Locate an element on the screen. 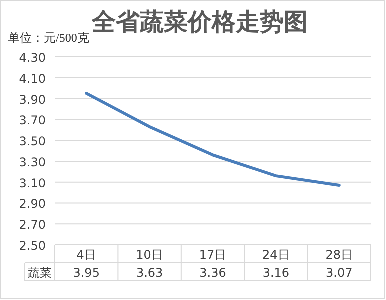 This screenshot has height=300, width=386. chart-title: 全省蔬菜价格走势图 is located at coordinates (199, 22).